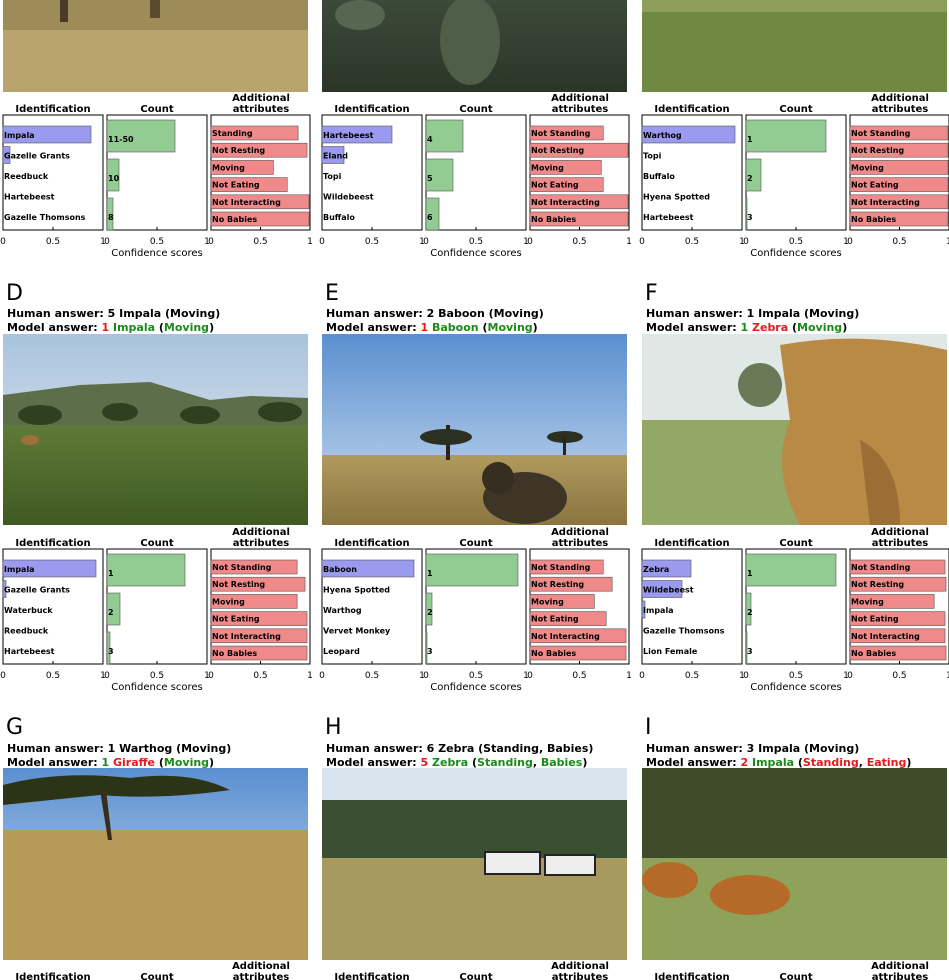  Describe the element at coordinates (430, 651) in the screenshot. I see `count-bar-label: 3` at that location.